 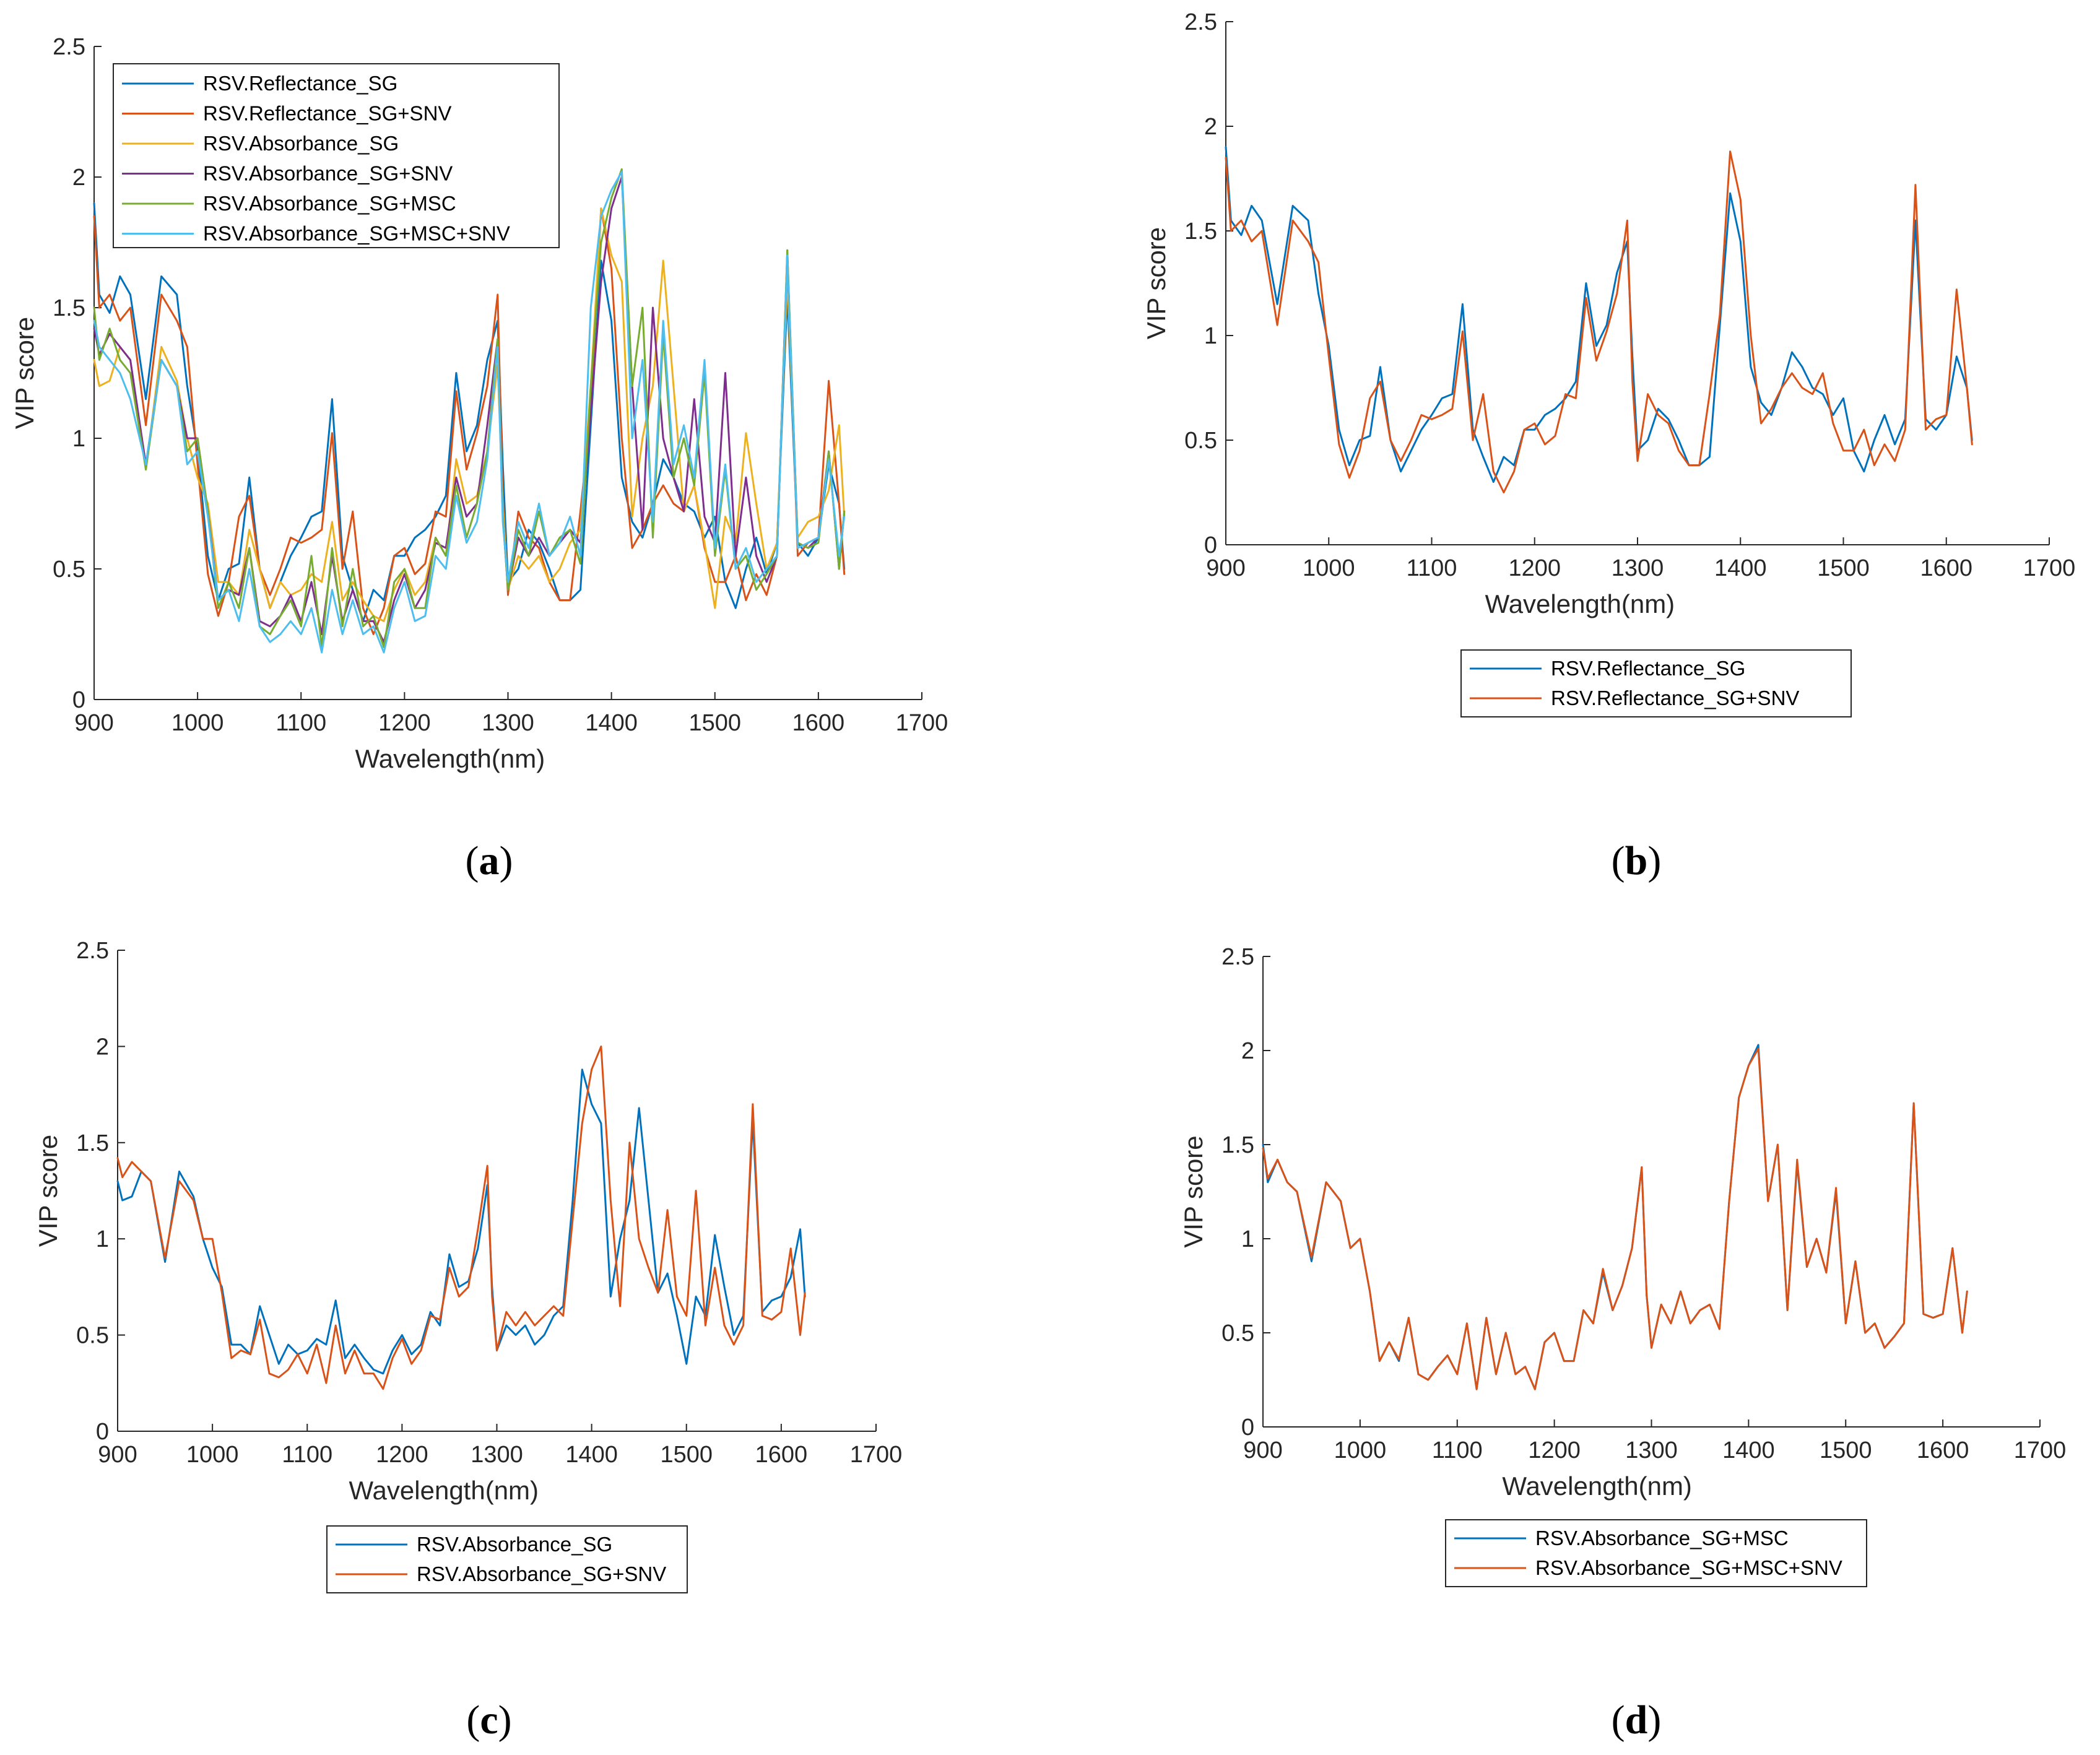 I want to click on panel-caption: (c), so click(x=488, y=1720).